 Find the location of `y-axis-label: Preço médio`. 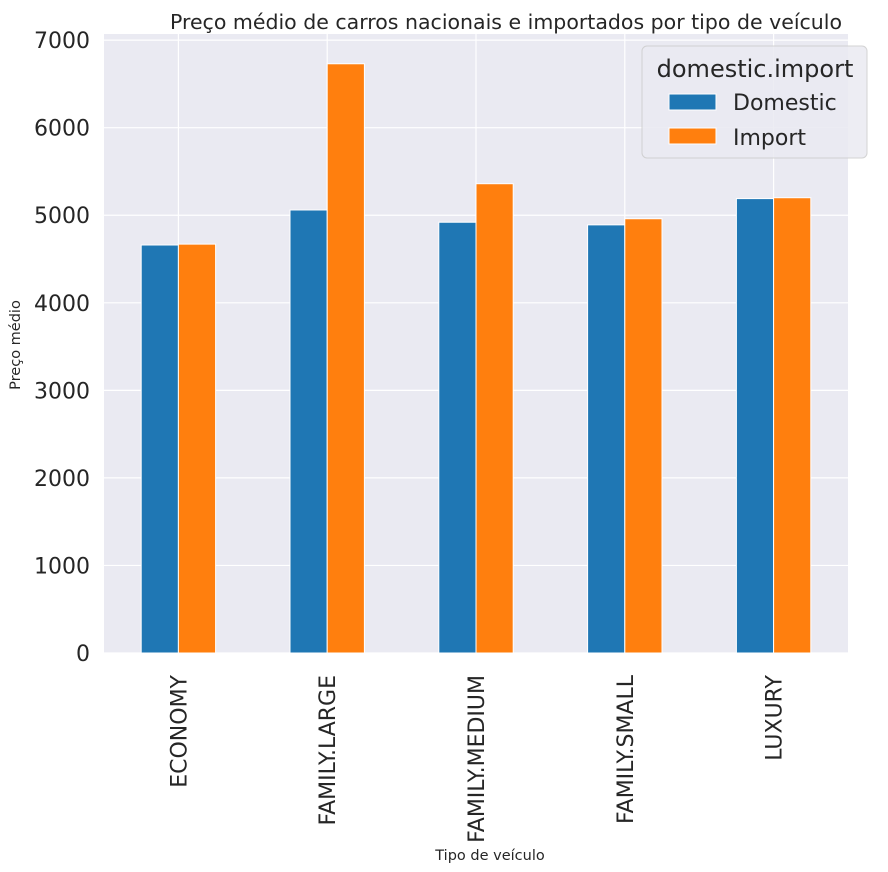

y-axis-label: Preço médio is located at coordinates (16, 345).